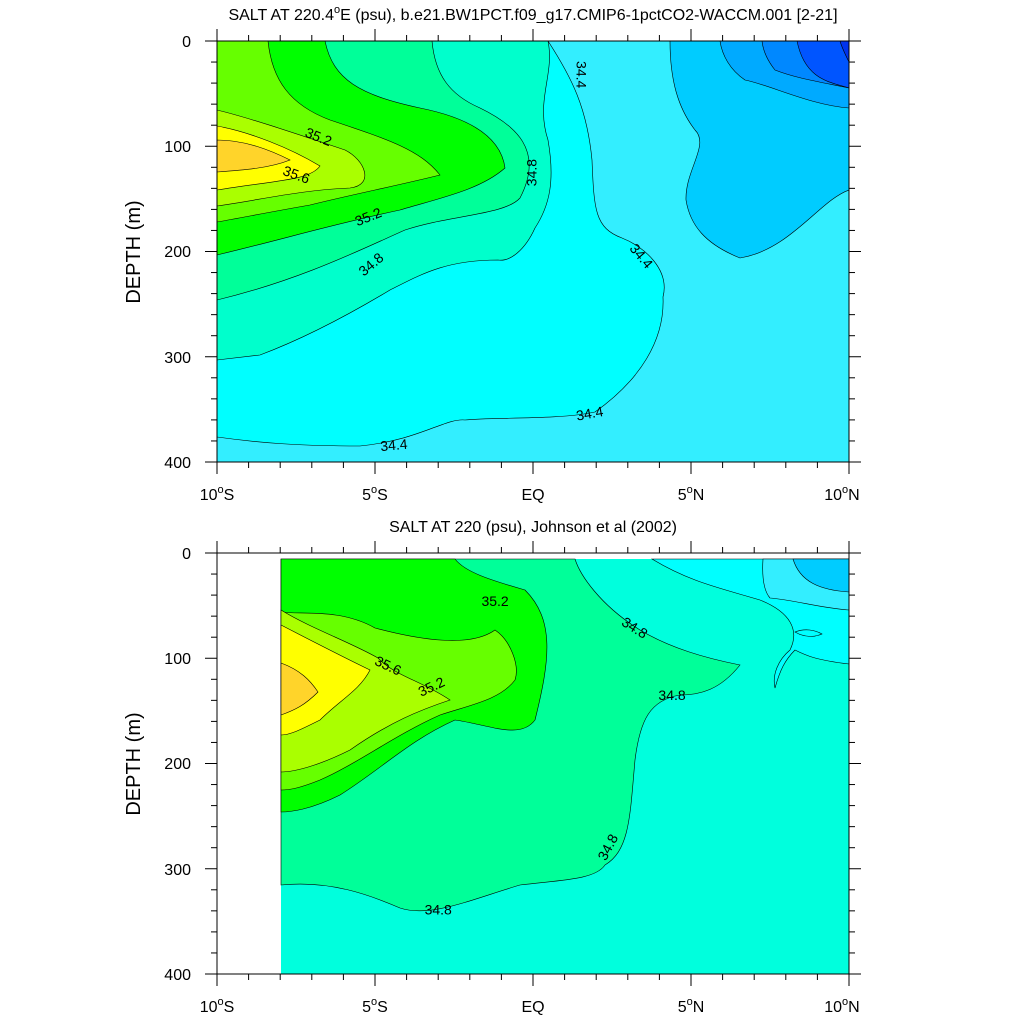 This screenshot has width=1024, height=1024. Describe the element at coordinates (134, 251) in the screenshot. I see `top-y-axis-label: DEPTH (m)` at that location.